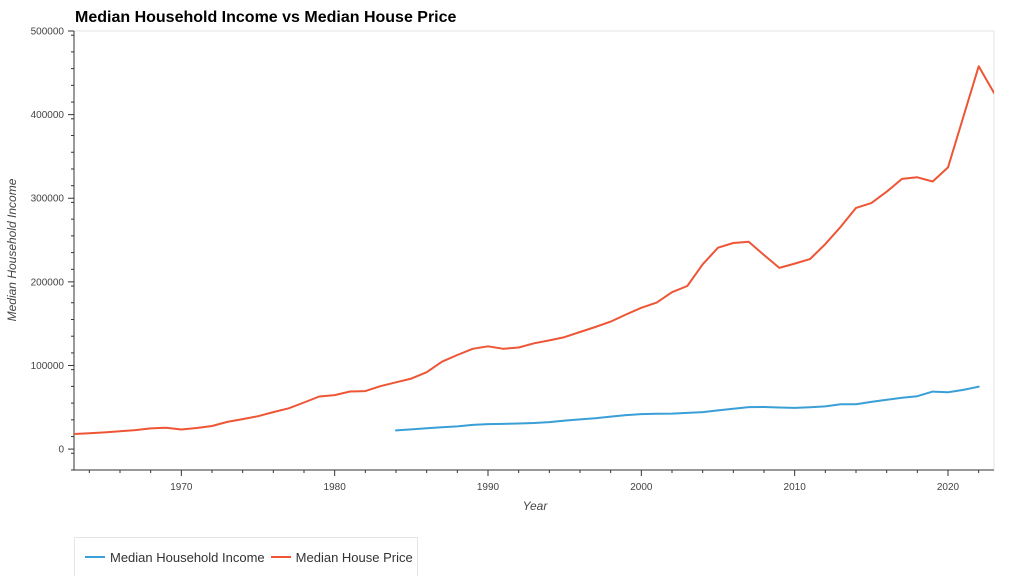 The height and width of the screenshot is (576, 1024). What do you see at coordinates (795, 487) in the screenshot?
I see `x-tick-label: 2010` at bounding box center [795, 487].